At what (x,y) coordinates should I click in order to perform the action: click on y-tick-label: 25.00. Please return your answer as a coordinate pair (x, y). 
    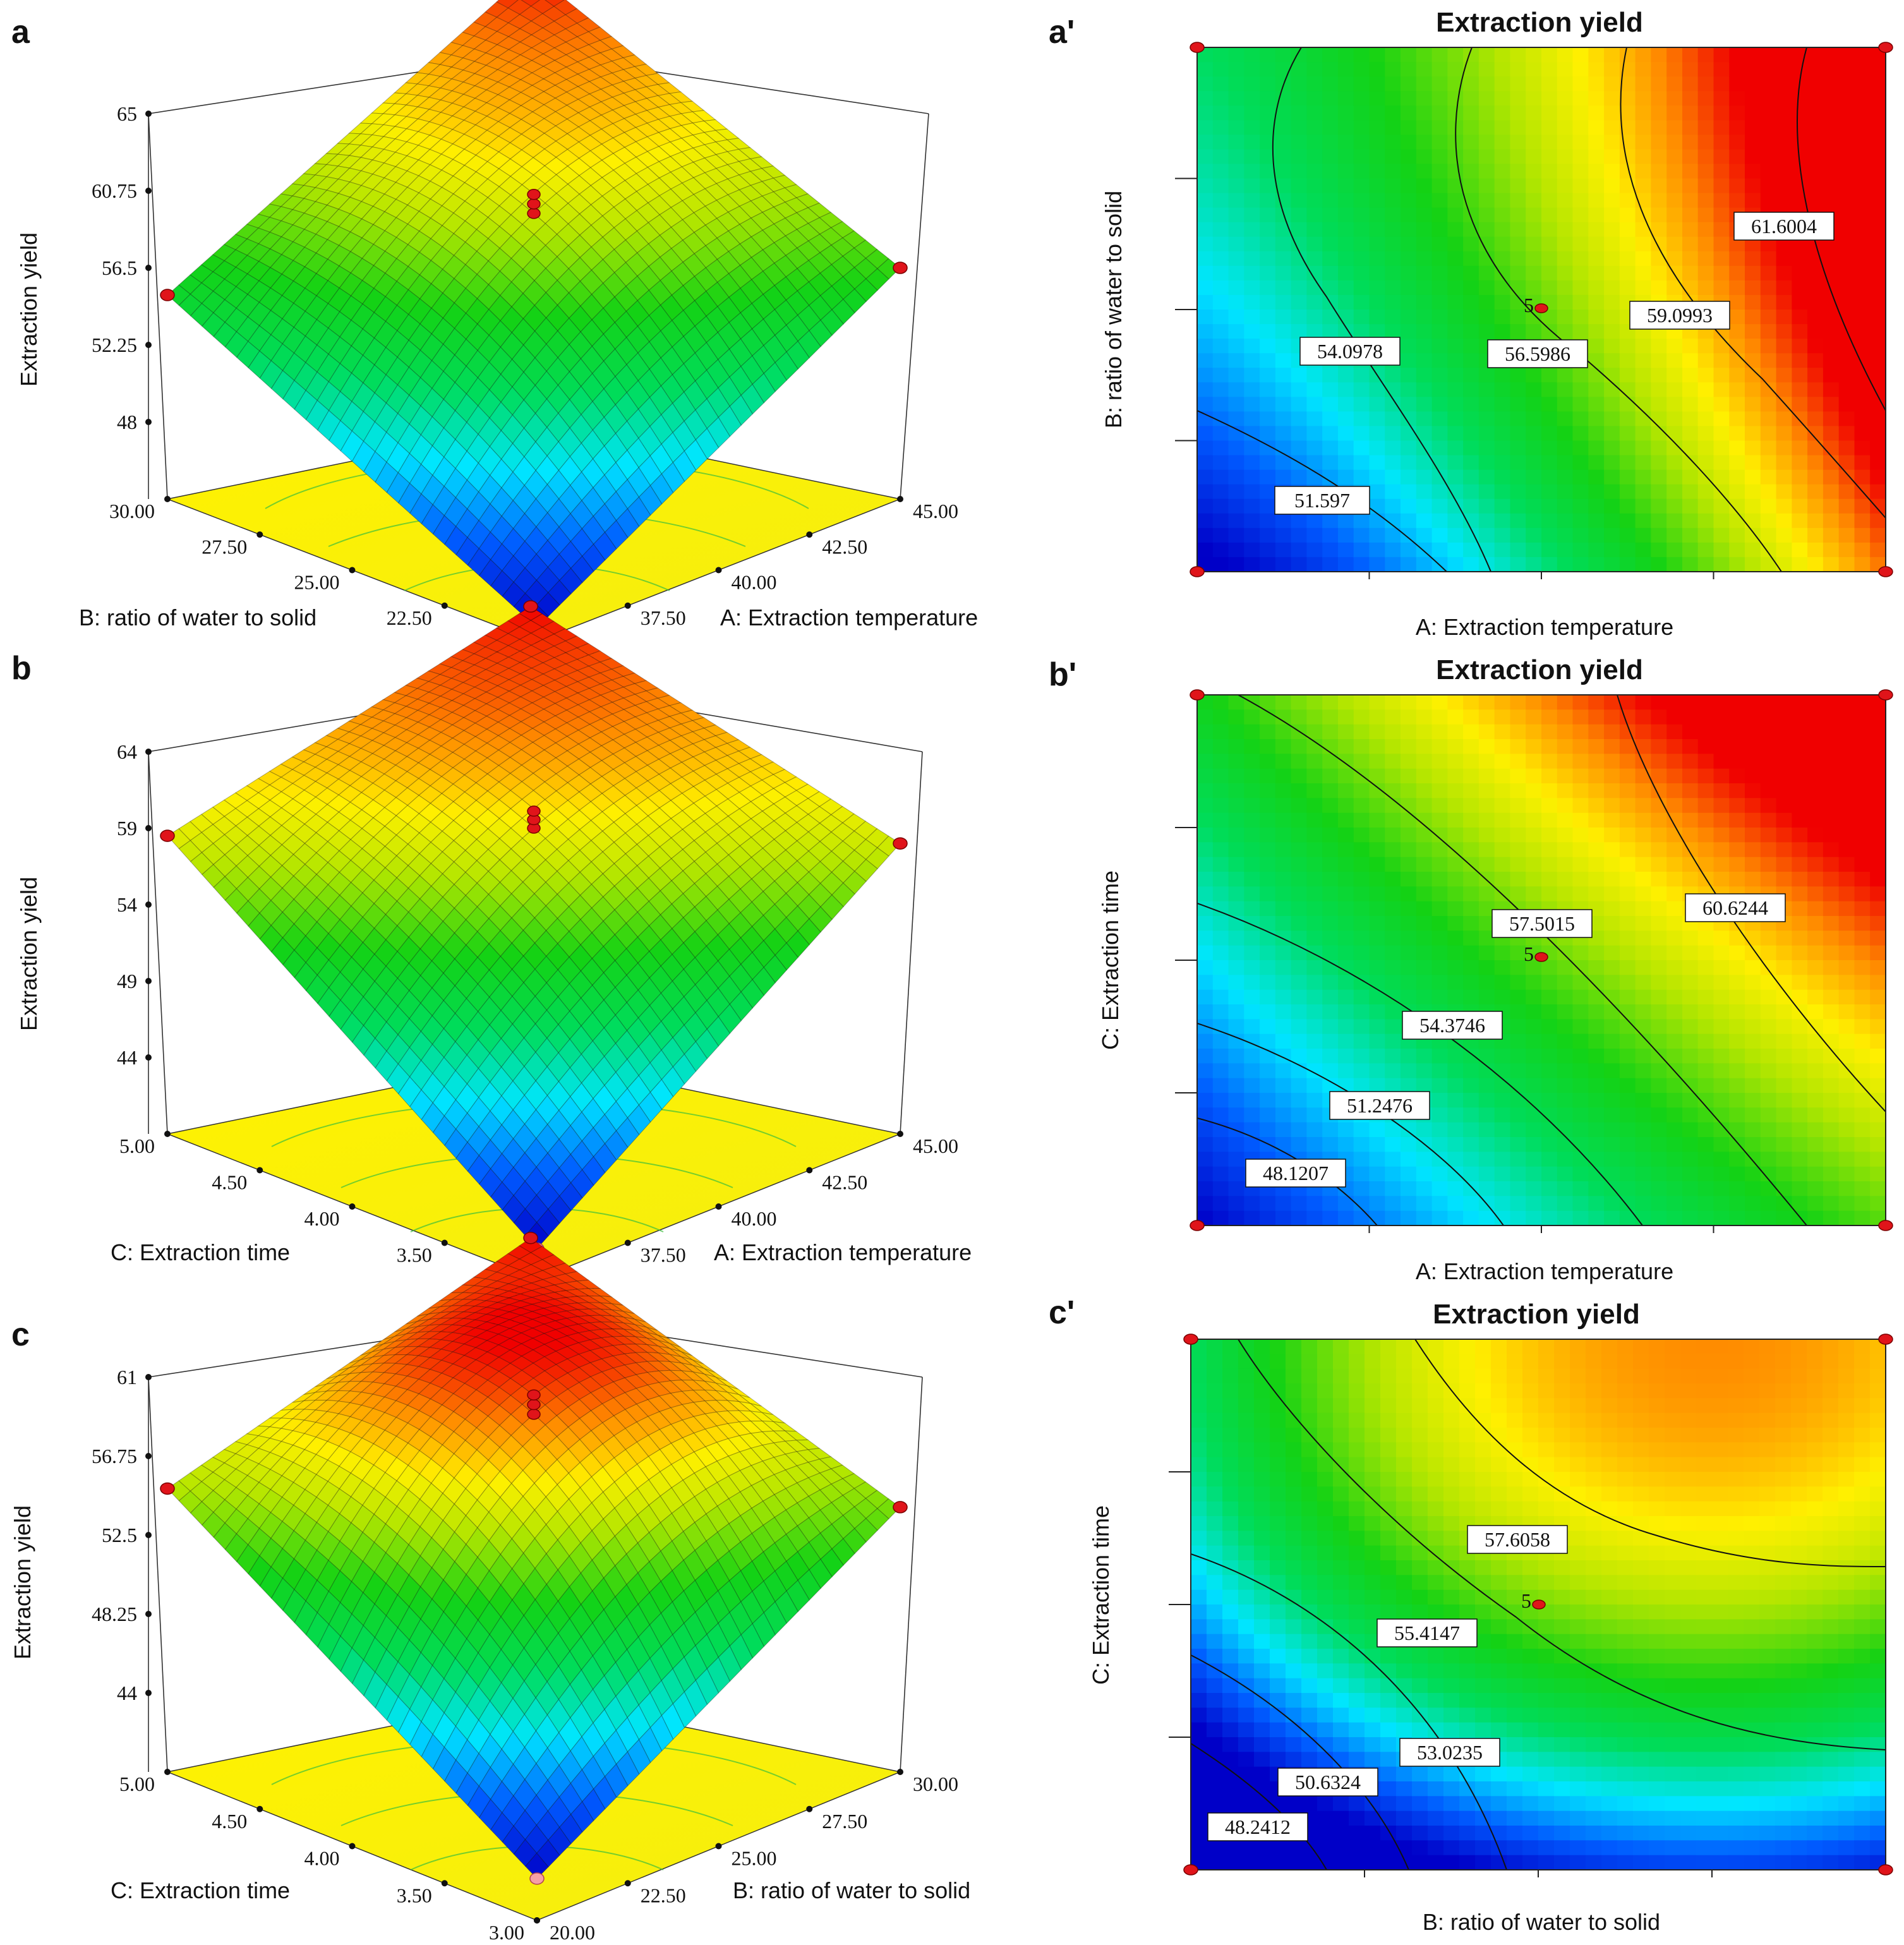
    Looking at the image, I should click on (317, 582).